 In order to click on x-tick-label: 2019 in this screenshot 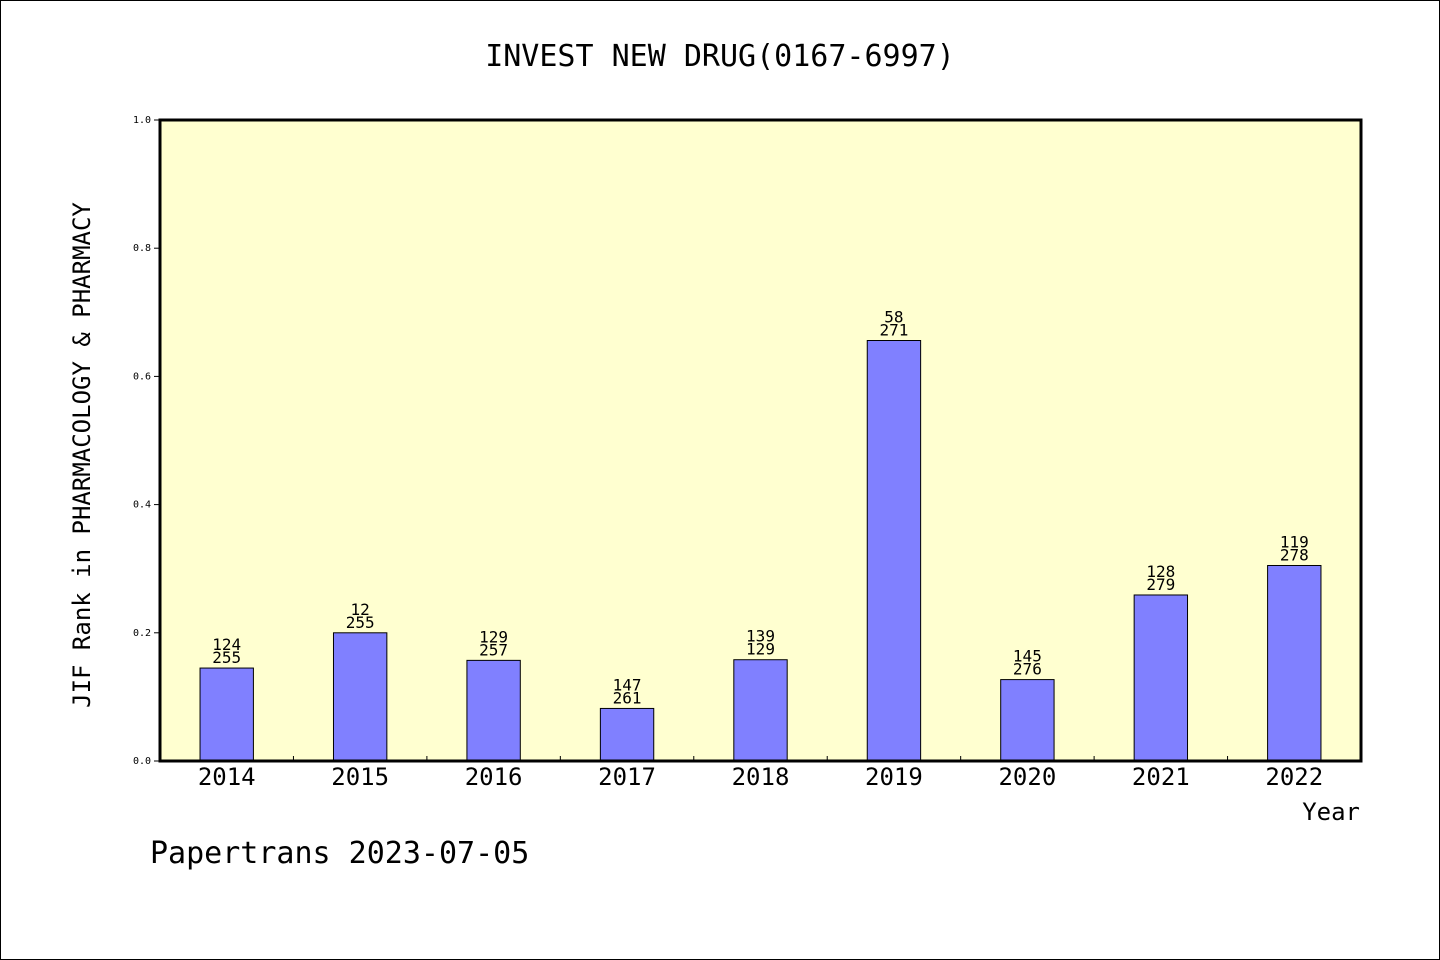, I will do `click(894, 777)`.